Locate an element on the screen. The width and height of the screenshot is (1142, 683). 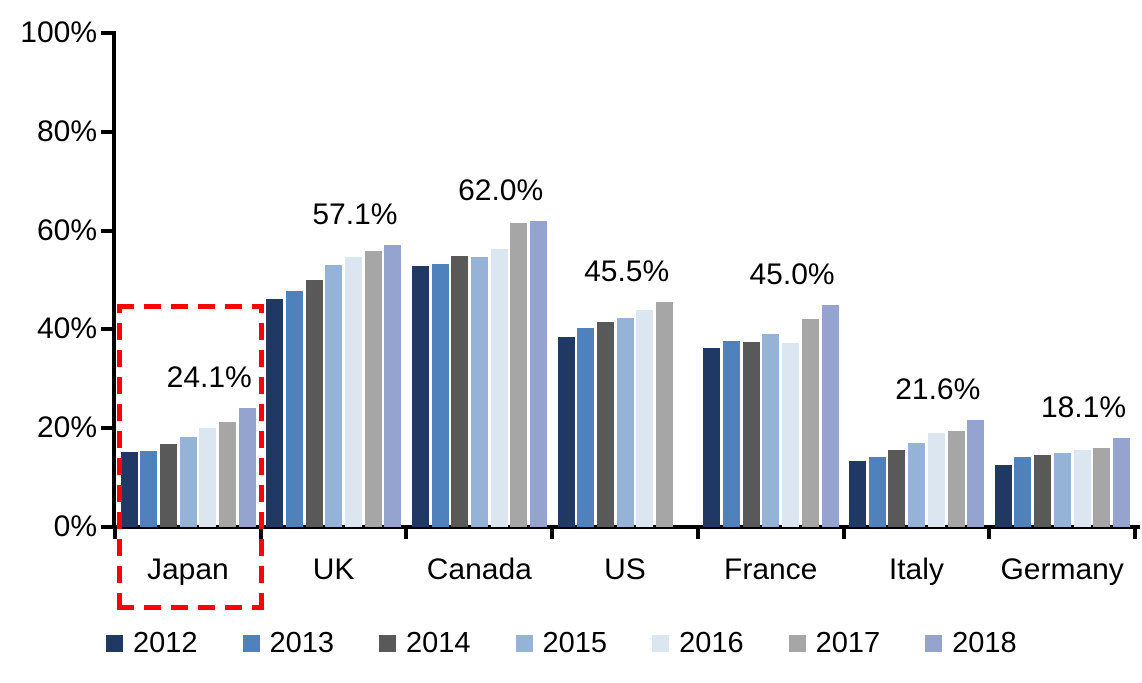
data-label-us: 45.5% is located at coordinates (627, 272).